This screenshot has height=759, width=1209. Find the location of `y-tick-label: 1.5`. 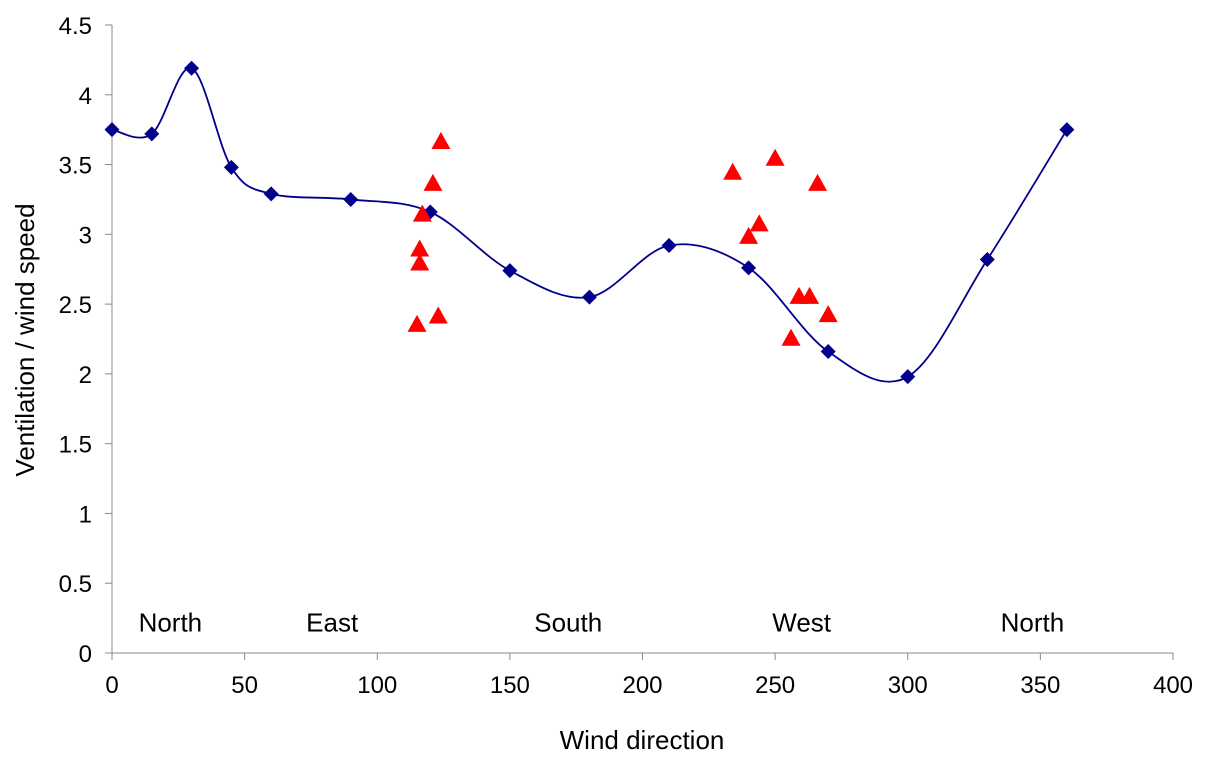

y-tick-label: 1.5 is located at coordinates (75, 445).